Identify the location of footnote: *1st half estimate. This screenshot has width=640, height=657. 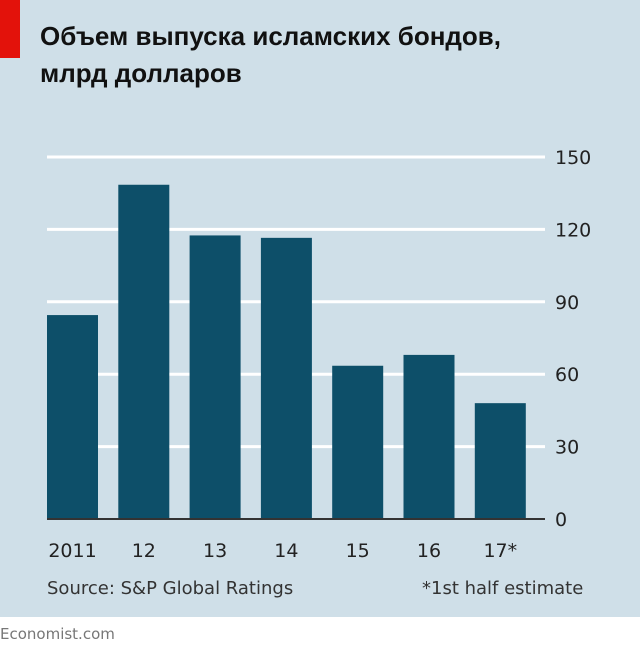
(503, 588).